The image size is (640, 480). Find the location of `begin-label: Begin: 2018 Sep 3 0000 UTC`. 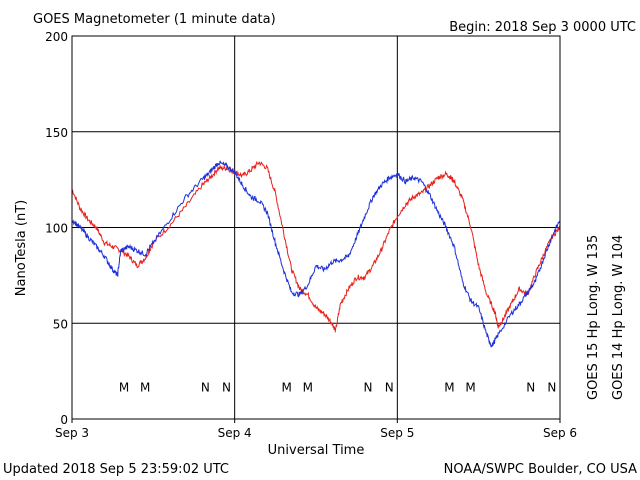

begin-label: Begin: 2018 Sep 3 0000 UTC is located at coordinates (542, 27).